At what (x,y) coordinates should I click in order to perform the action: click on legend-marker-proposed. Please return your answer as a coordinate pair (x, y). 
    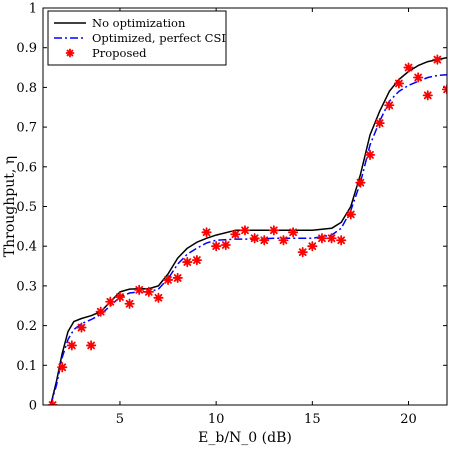
    Looking at the image, I should click on (70, 53).